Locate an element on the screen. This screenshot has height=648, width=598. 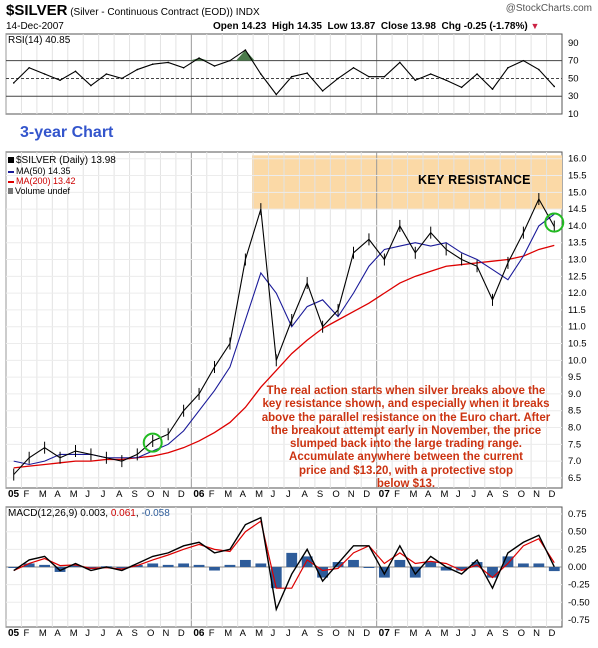
low-value: 13.87 is located at coordinates (363, 26).